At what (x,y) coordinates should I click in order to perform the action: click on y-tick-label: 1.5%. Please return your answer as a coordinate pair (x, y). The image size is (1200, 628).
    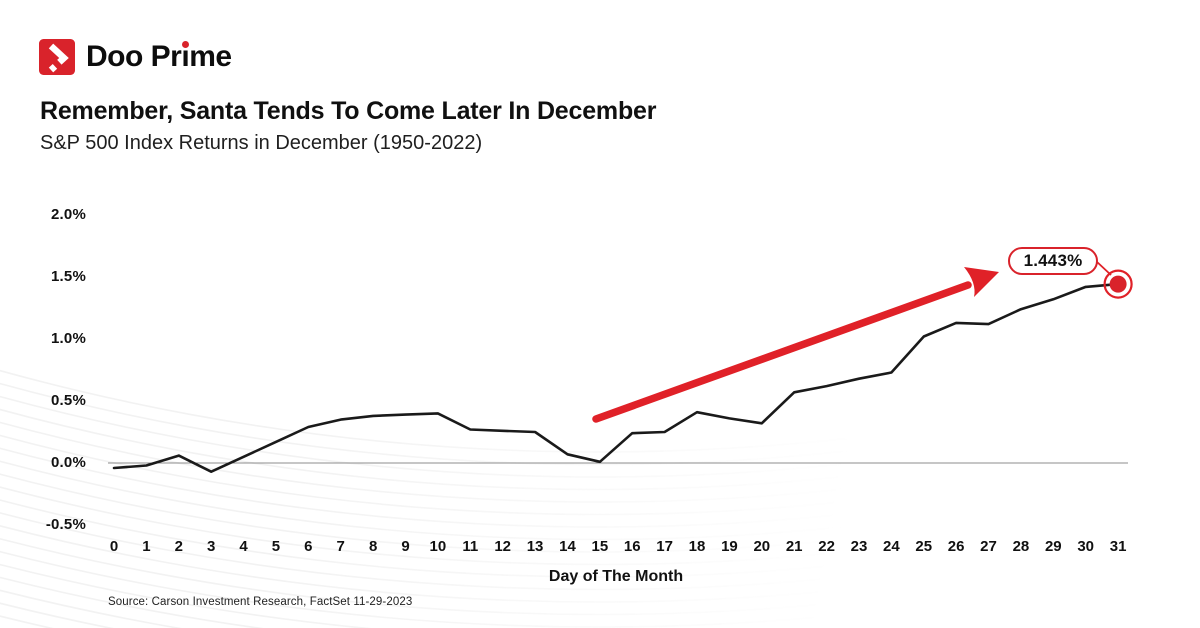
    Looking at the image, I should click on (68, 276).